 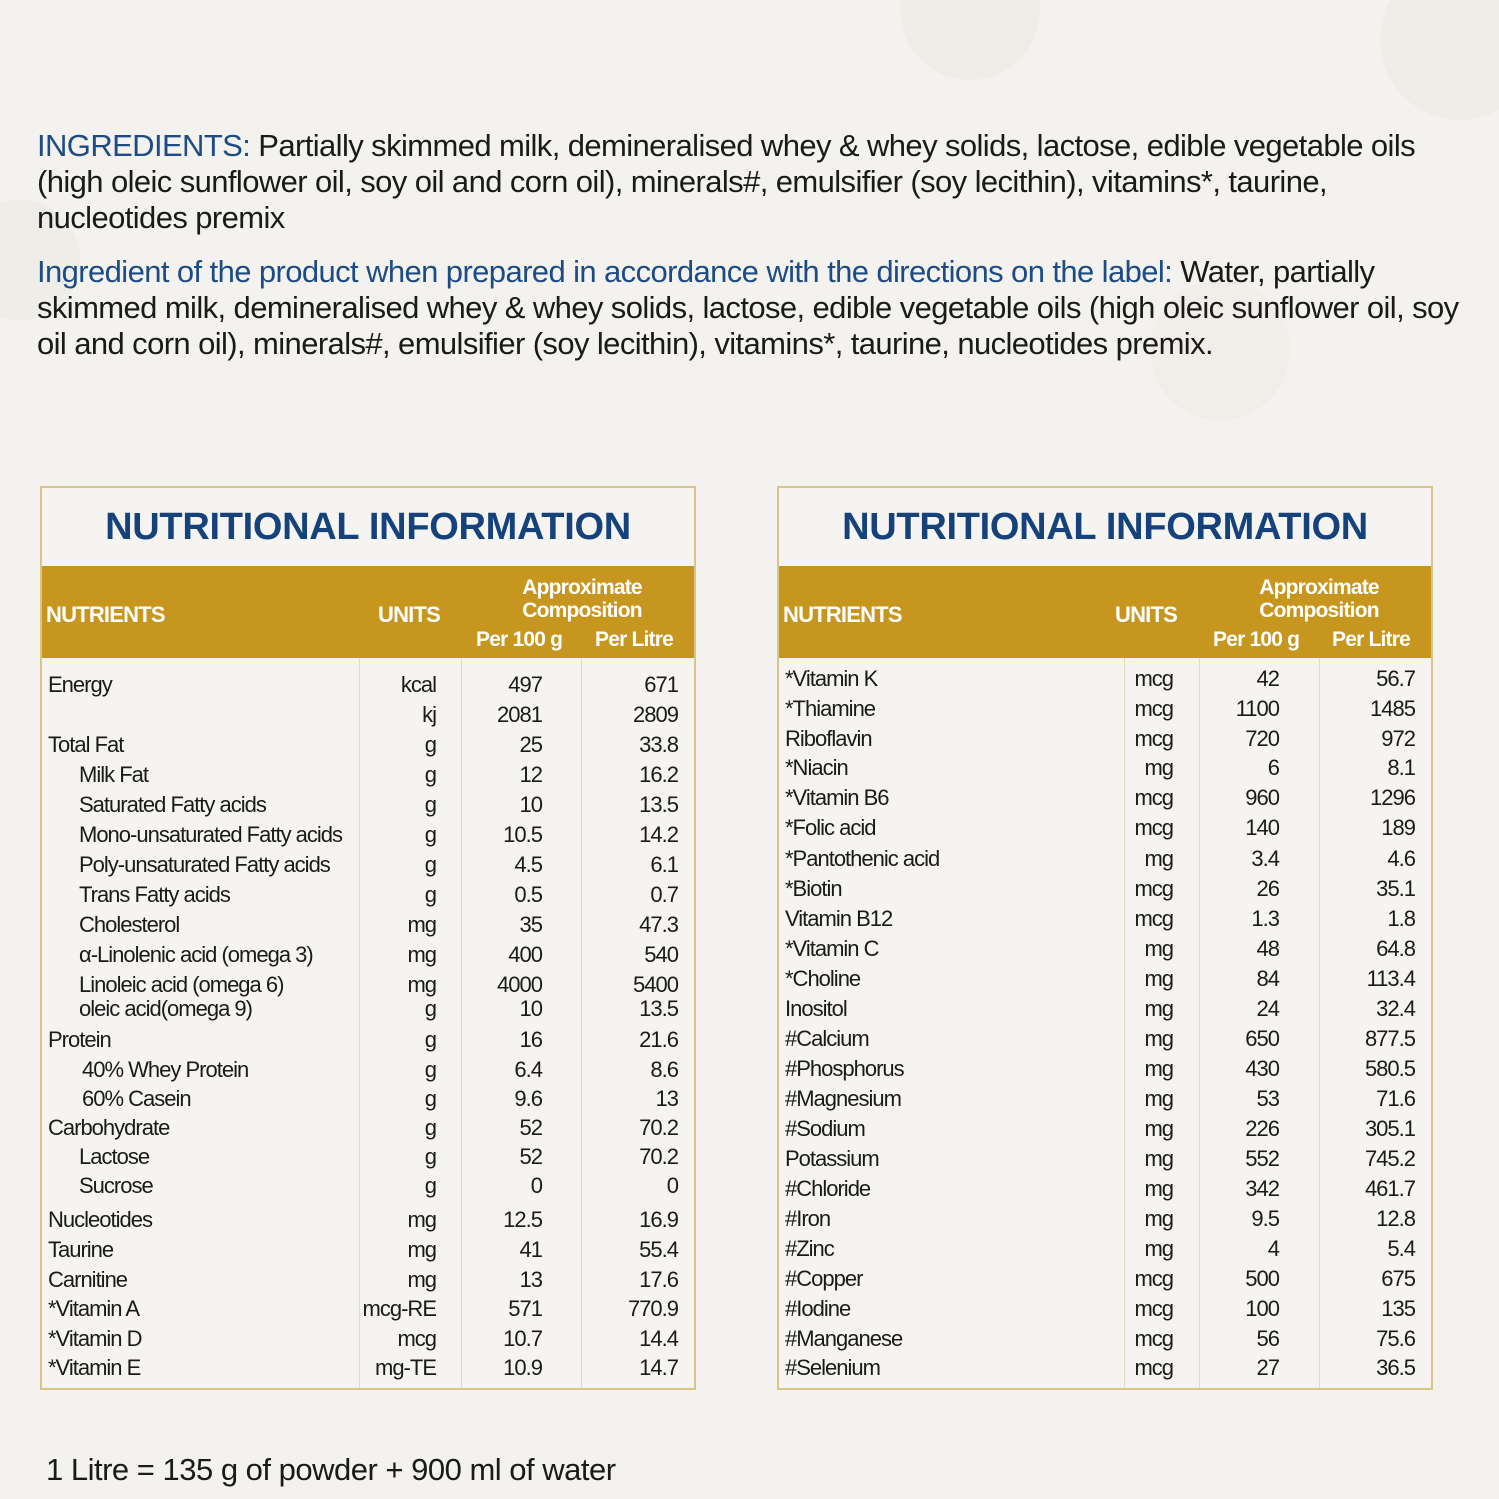 What do you see at coordinates (520, 714) in the screenshot?
I see `value-per-100g: 2081` at bounding box center [520, 714].